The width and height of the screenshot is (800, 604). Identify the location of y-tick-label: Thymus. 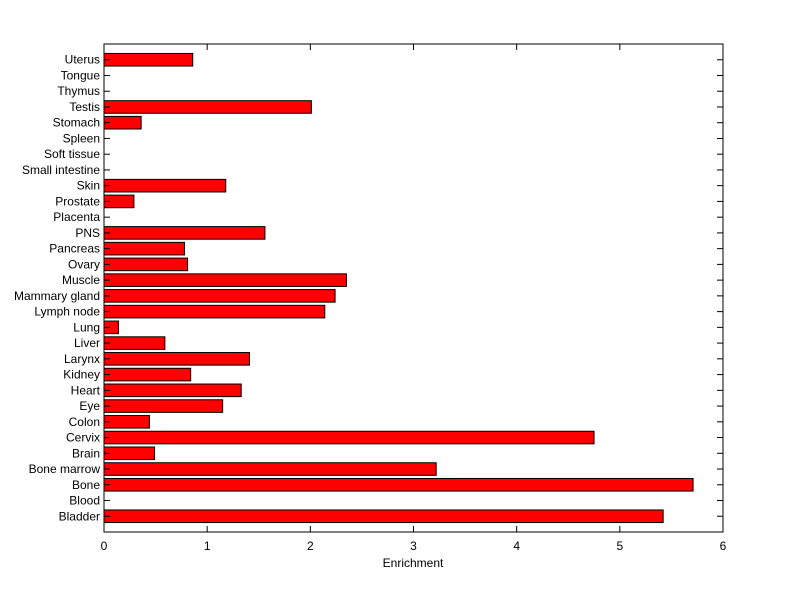
(78, 91).